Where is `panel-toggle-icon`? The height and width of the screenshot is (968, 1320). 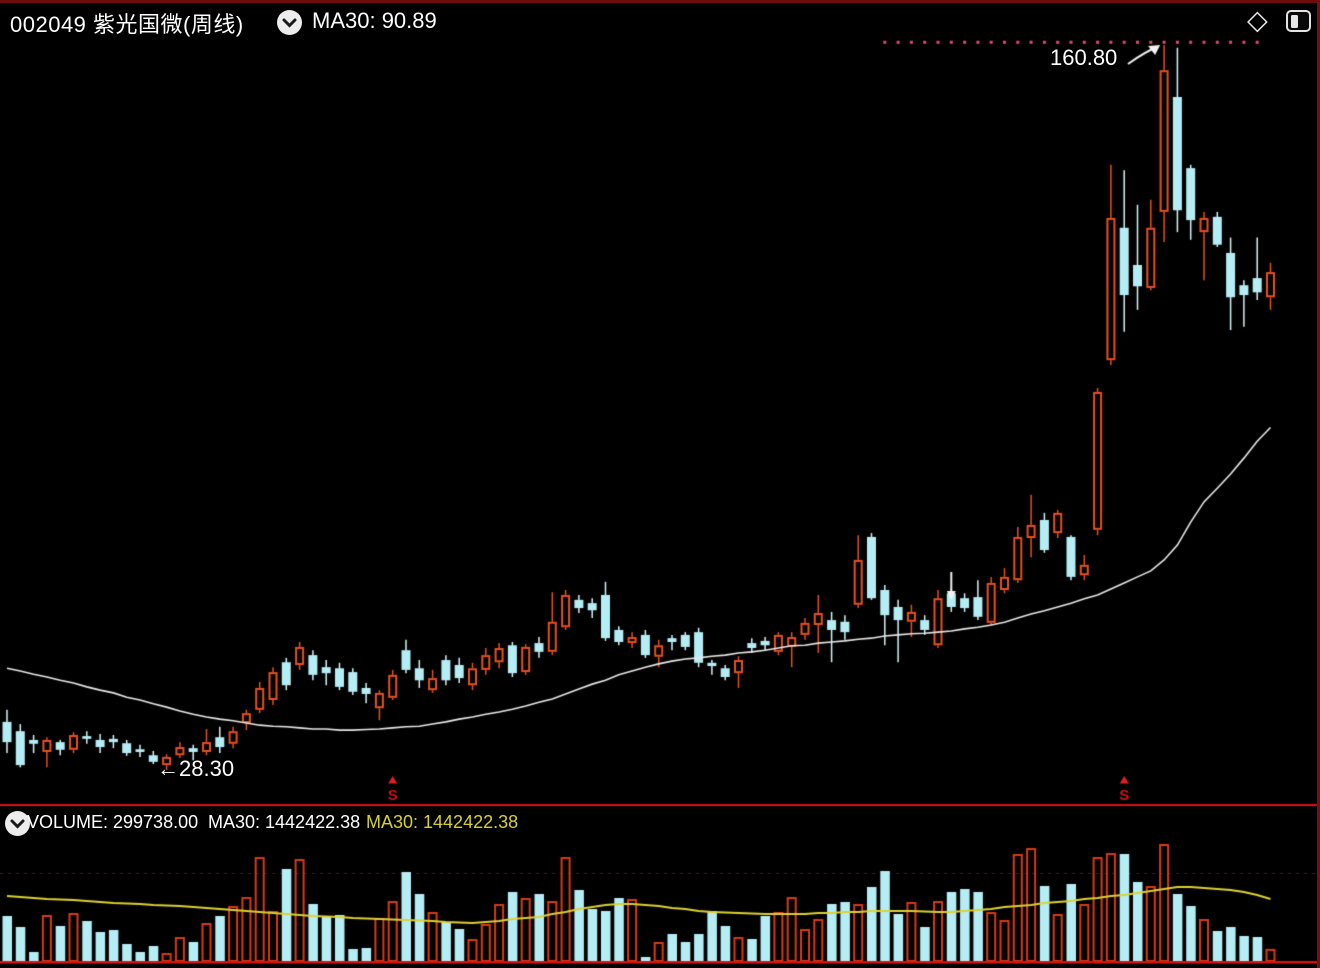
panel-toggle-icon is located at coordinates (1298, 21).